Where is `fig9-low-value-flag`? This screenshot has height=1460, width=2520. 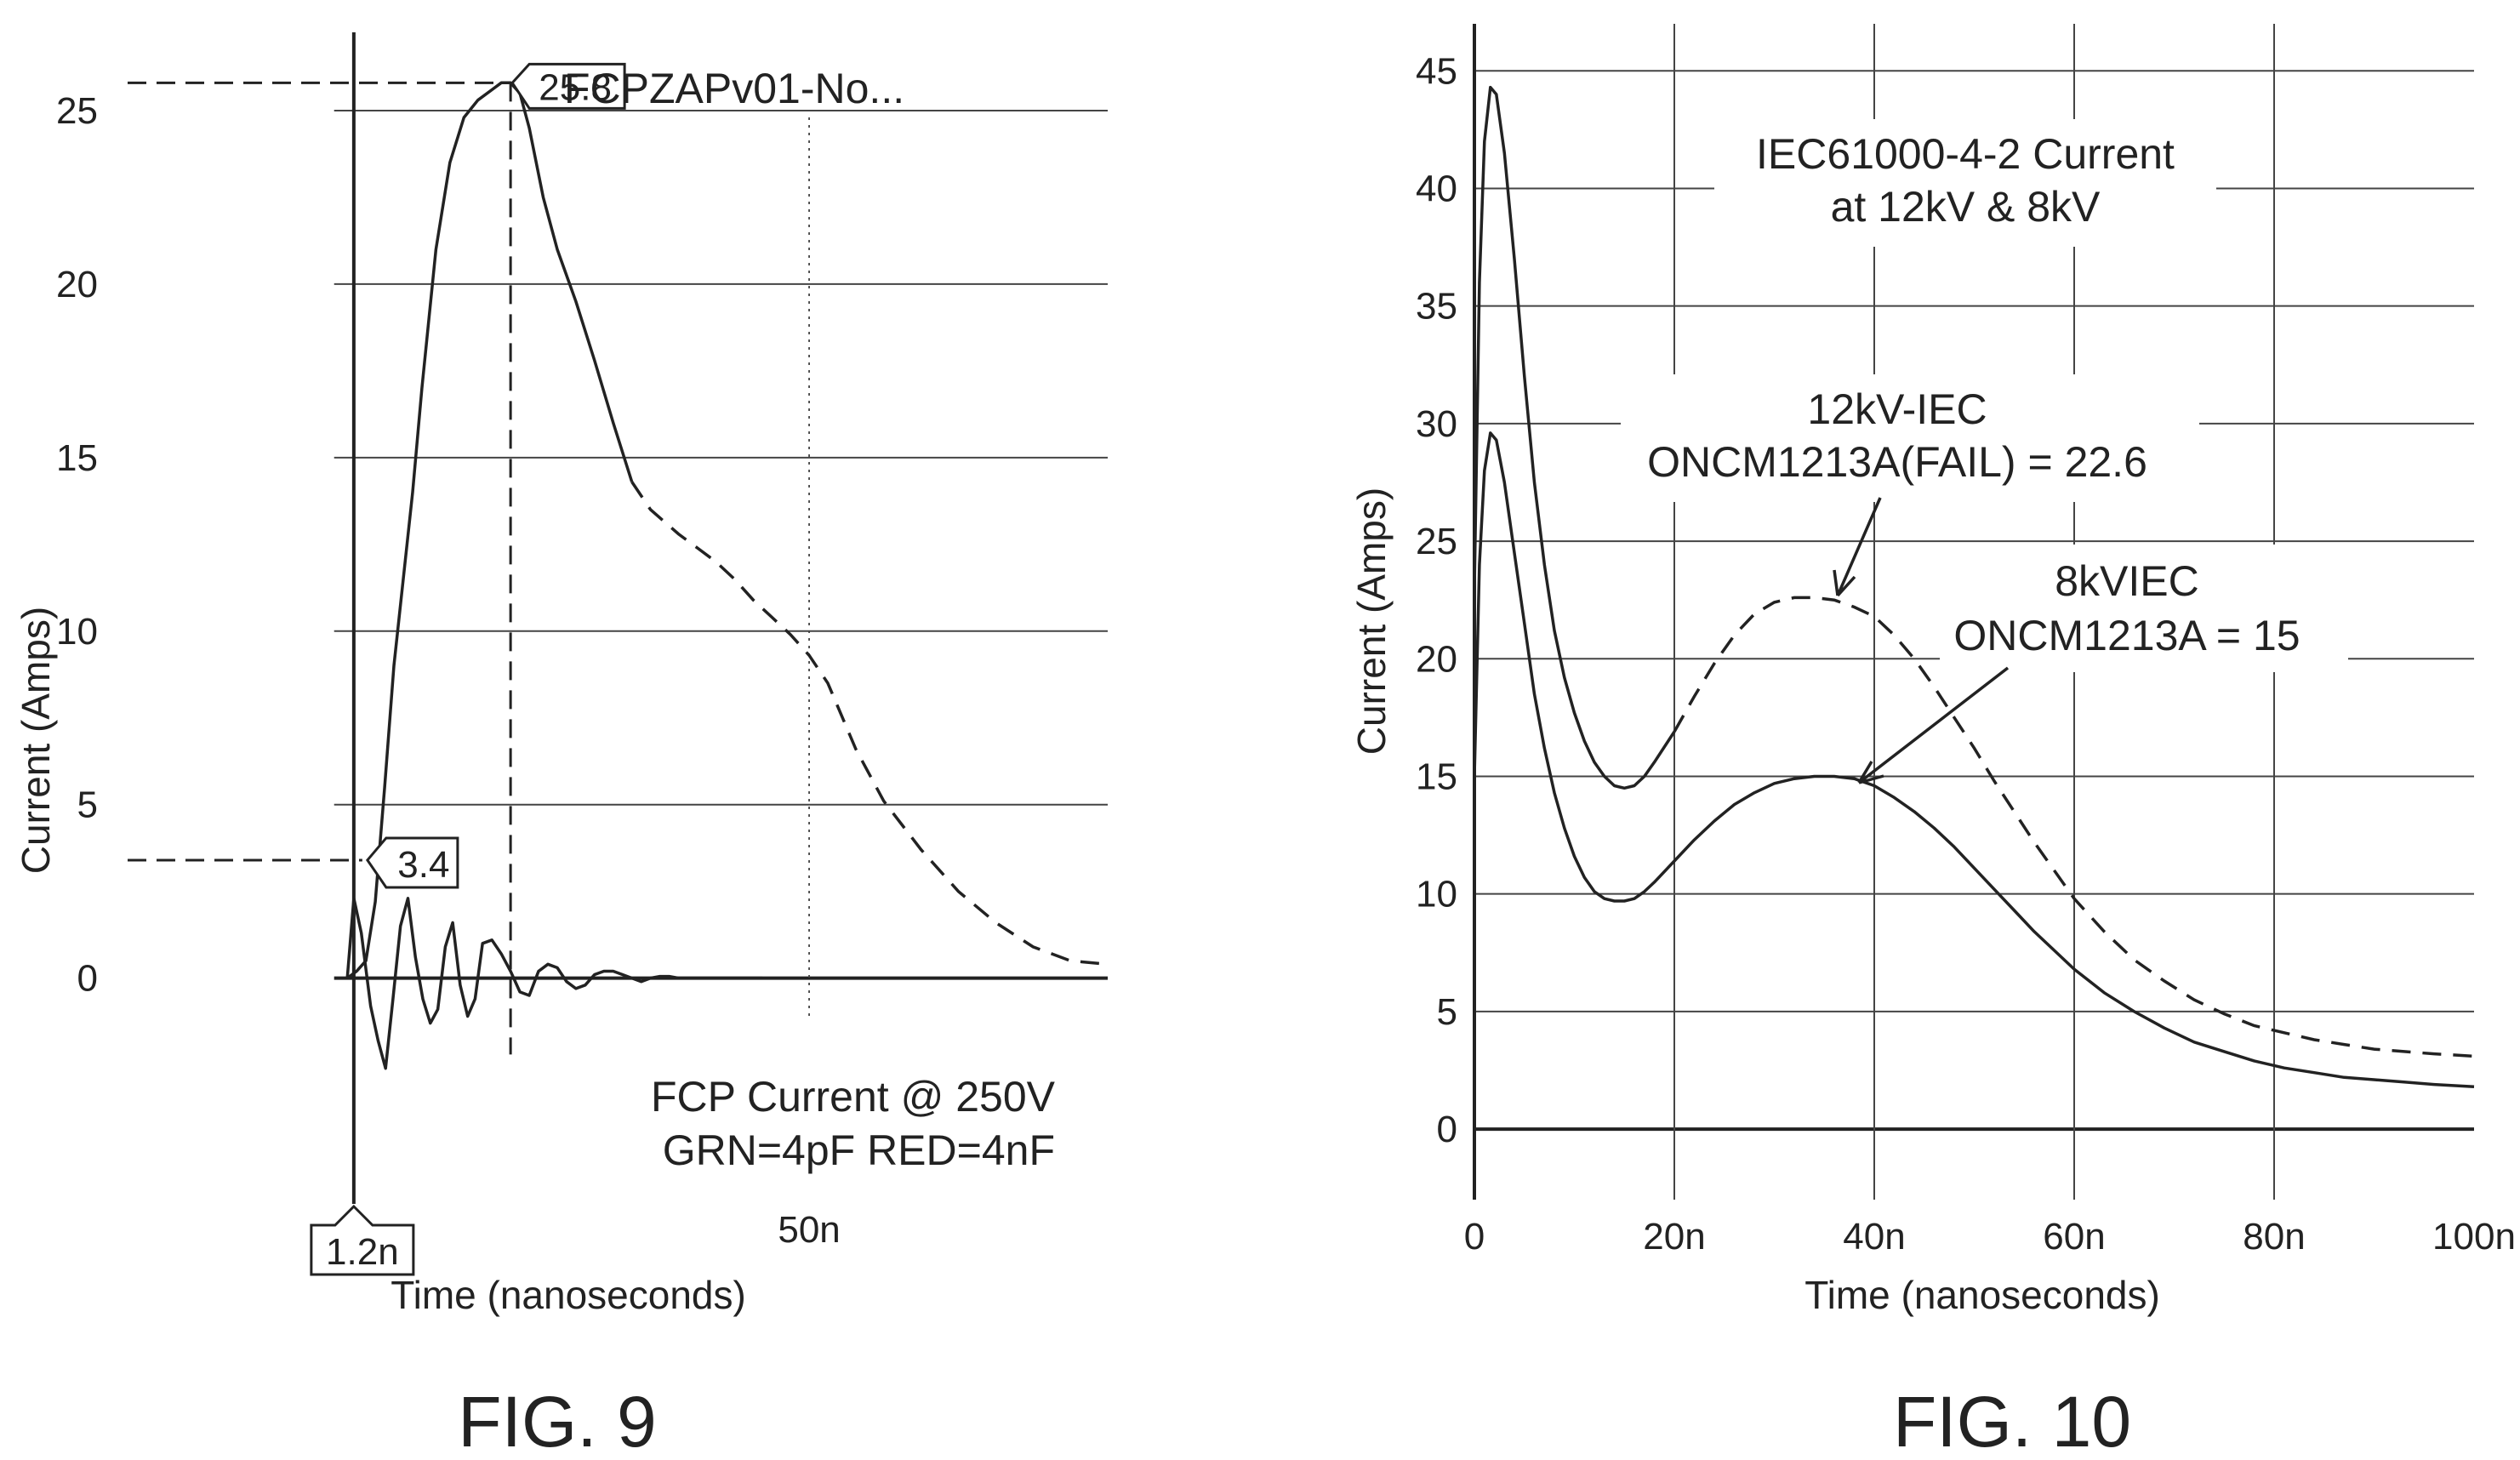 fig9-low-value-flag is located at coordinates (412, 862).